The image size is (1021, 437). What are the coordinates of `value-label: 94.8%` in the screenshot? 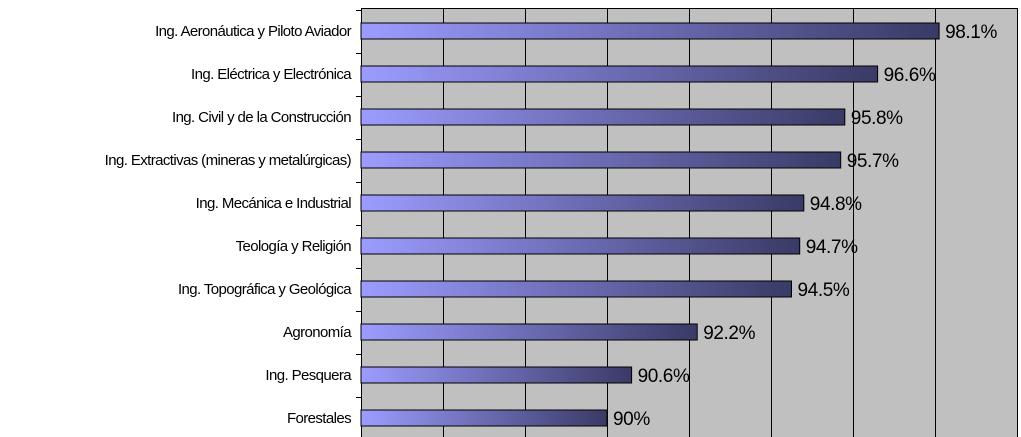 It's located at (836, 204).